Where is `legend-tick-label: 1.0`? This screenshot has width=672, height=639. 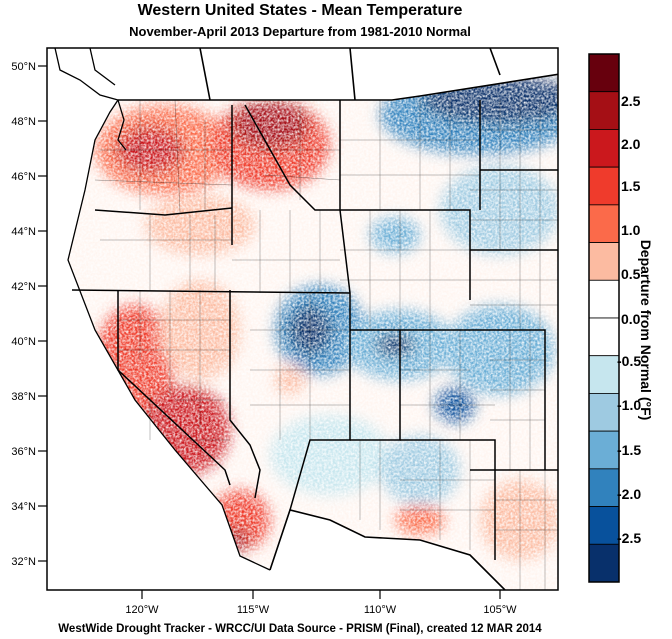 legend-tick-label: 1.0 is located at coordinates (631, 230).